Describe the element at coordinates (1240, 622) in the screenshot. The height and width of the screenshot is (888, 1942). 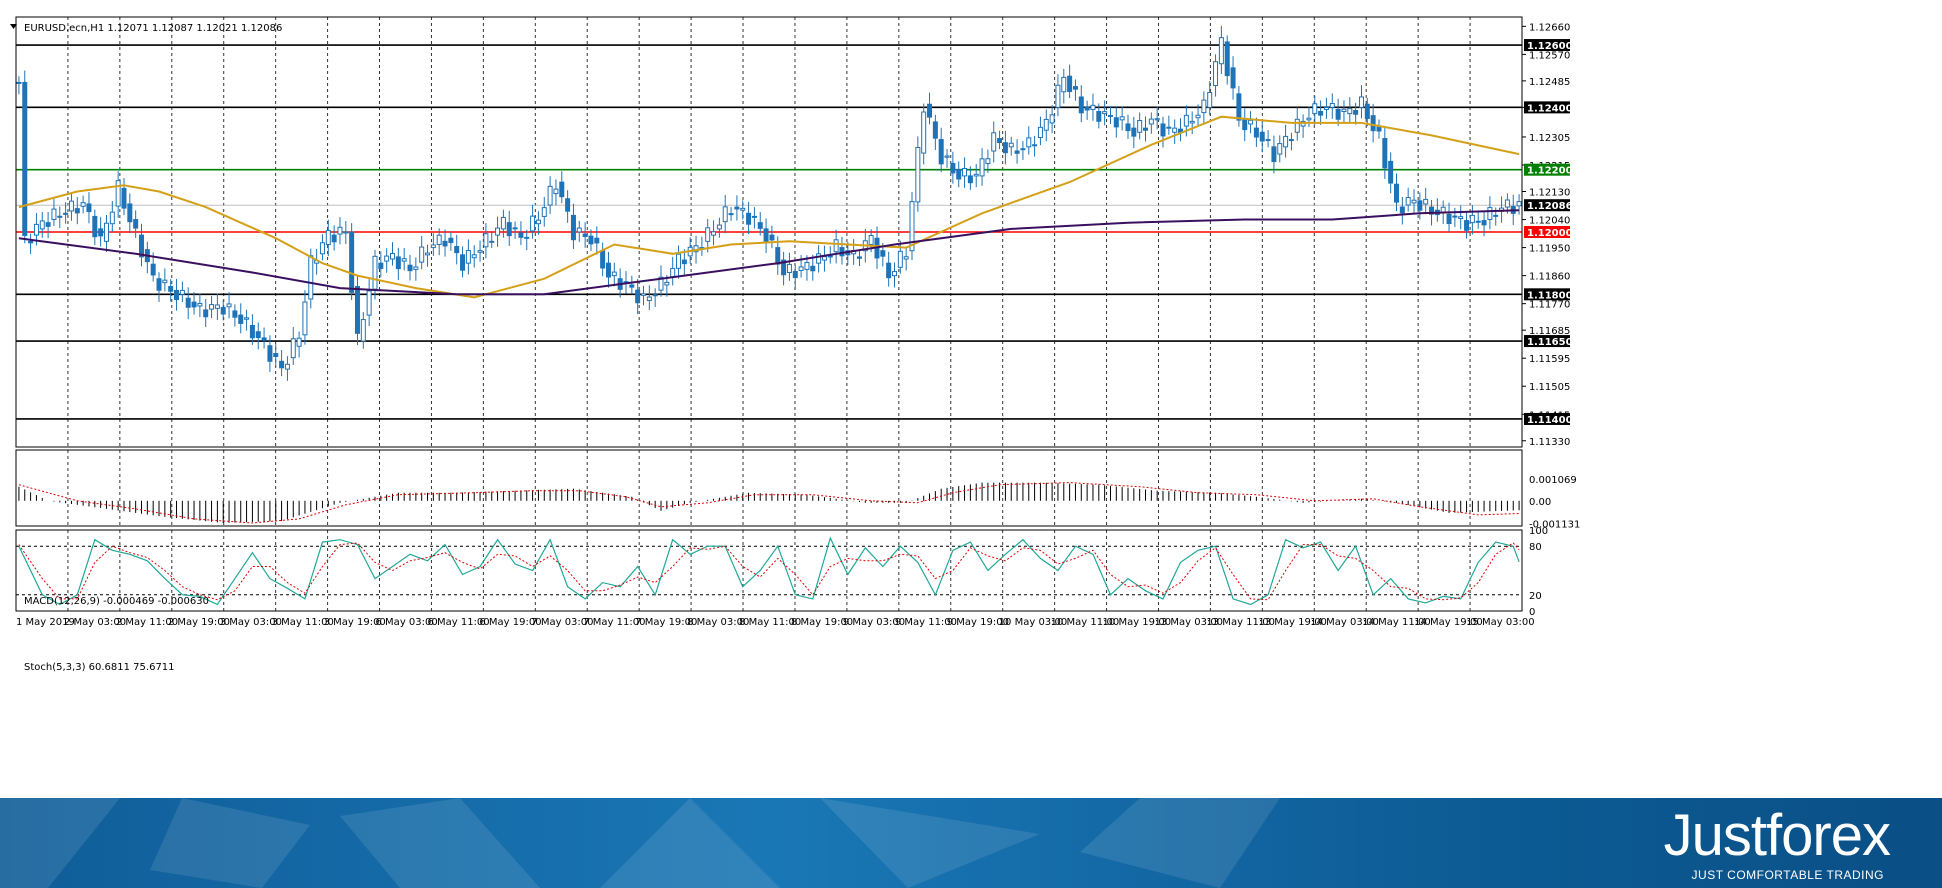
I see `time-label: 13 May 11:00` at that location.